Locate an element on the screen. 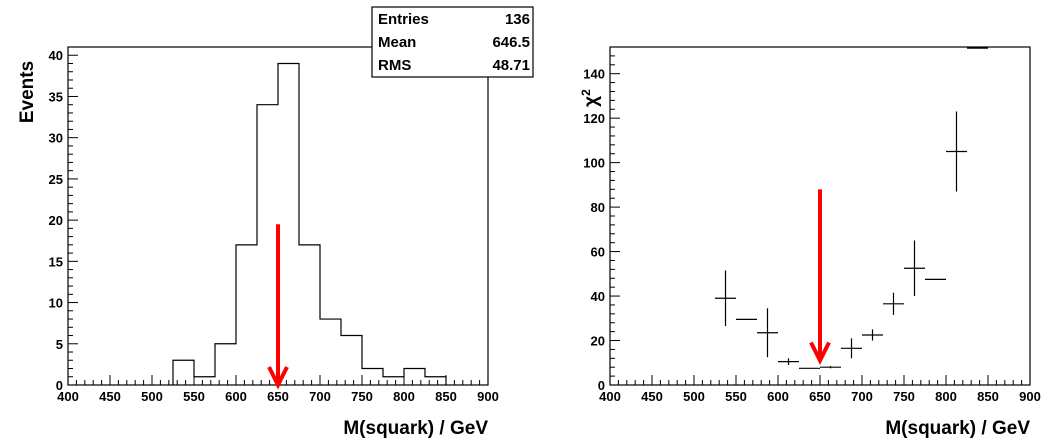  stats-box-frame is located at coordinates (452, 42).